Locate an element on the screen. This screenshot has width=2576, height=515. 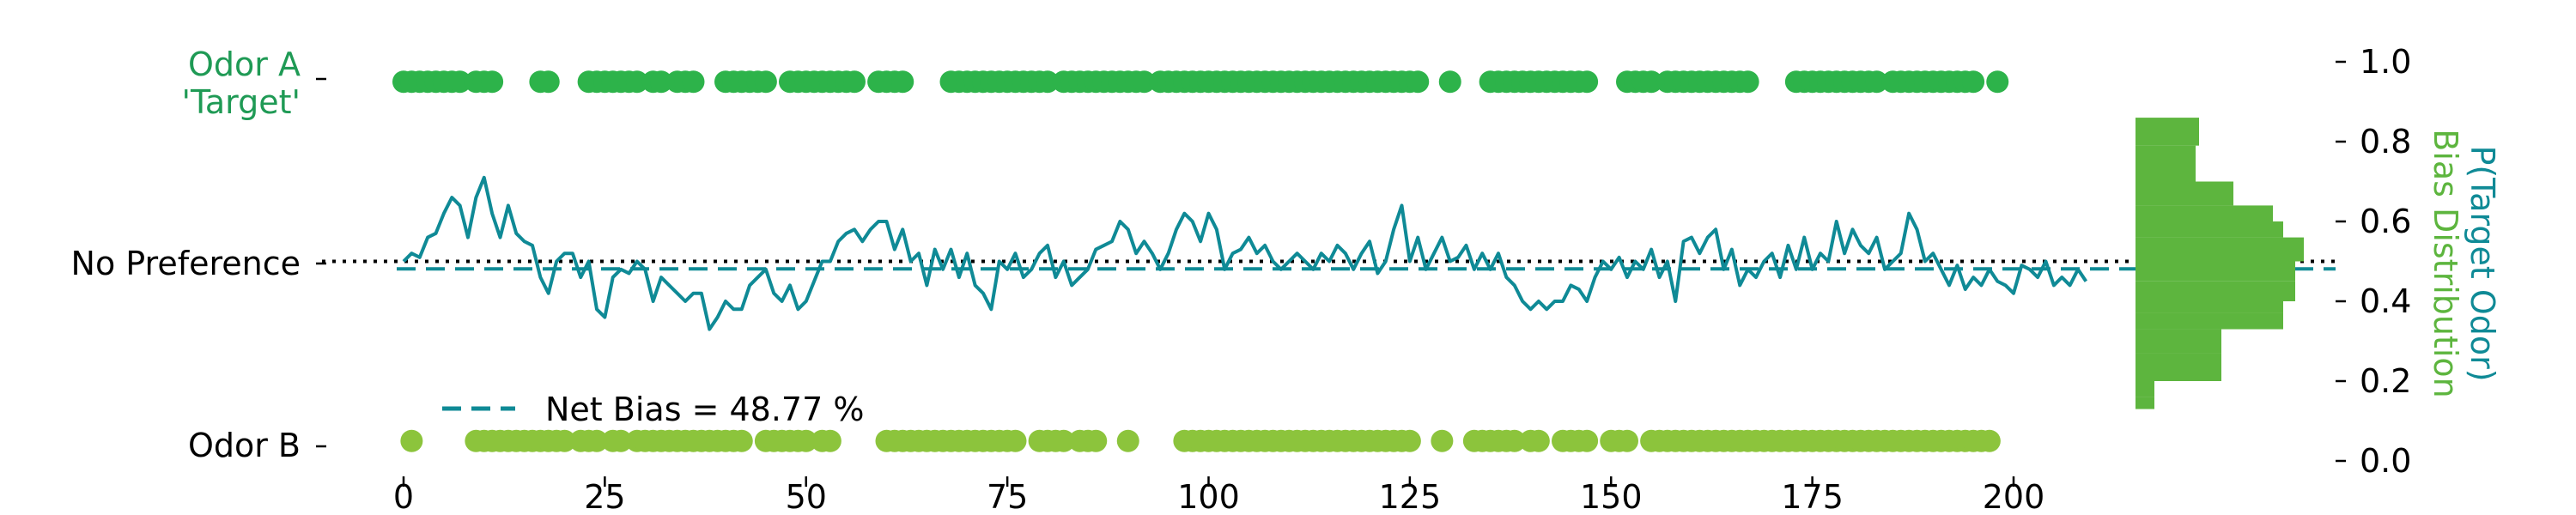
right-y-tick-label: 0.4 is located at coordinates (2385, 301).